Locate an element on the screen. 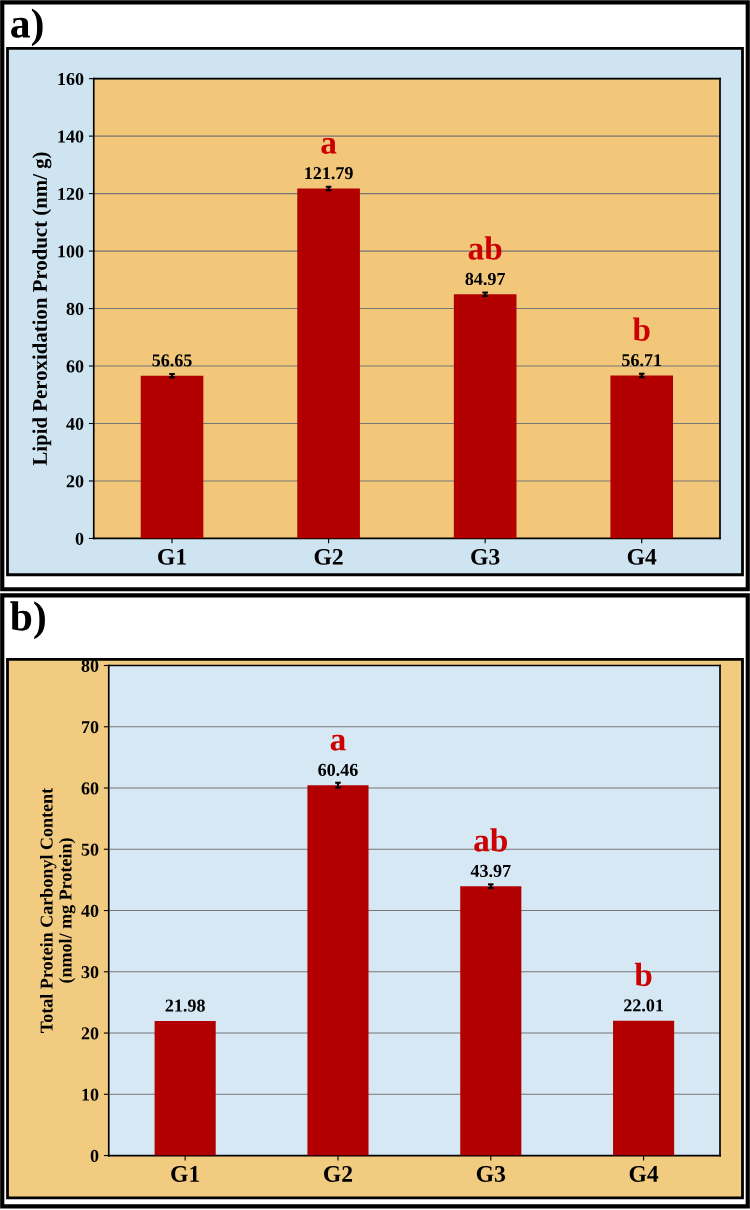 The height and width of the screenshot is (1210, 750). data-label: 43.97 is located at coordinates (490, 871).